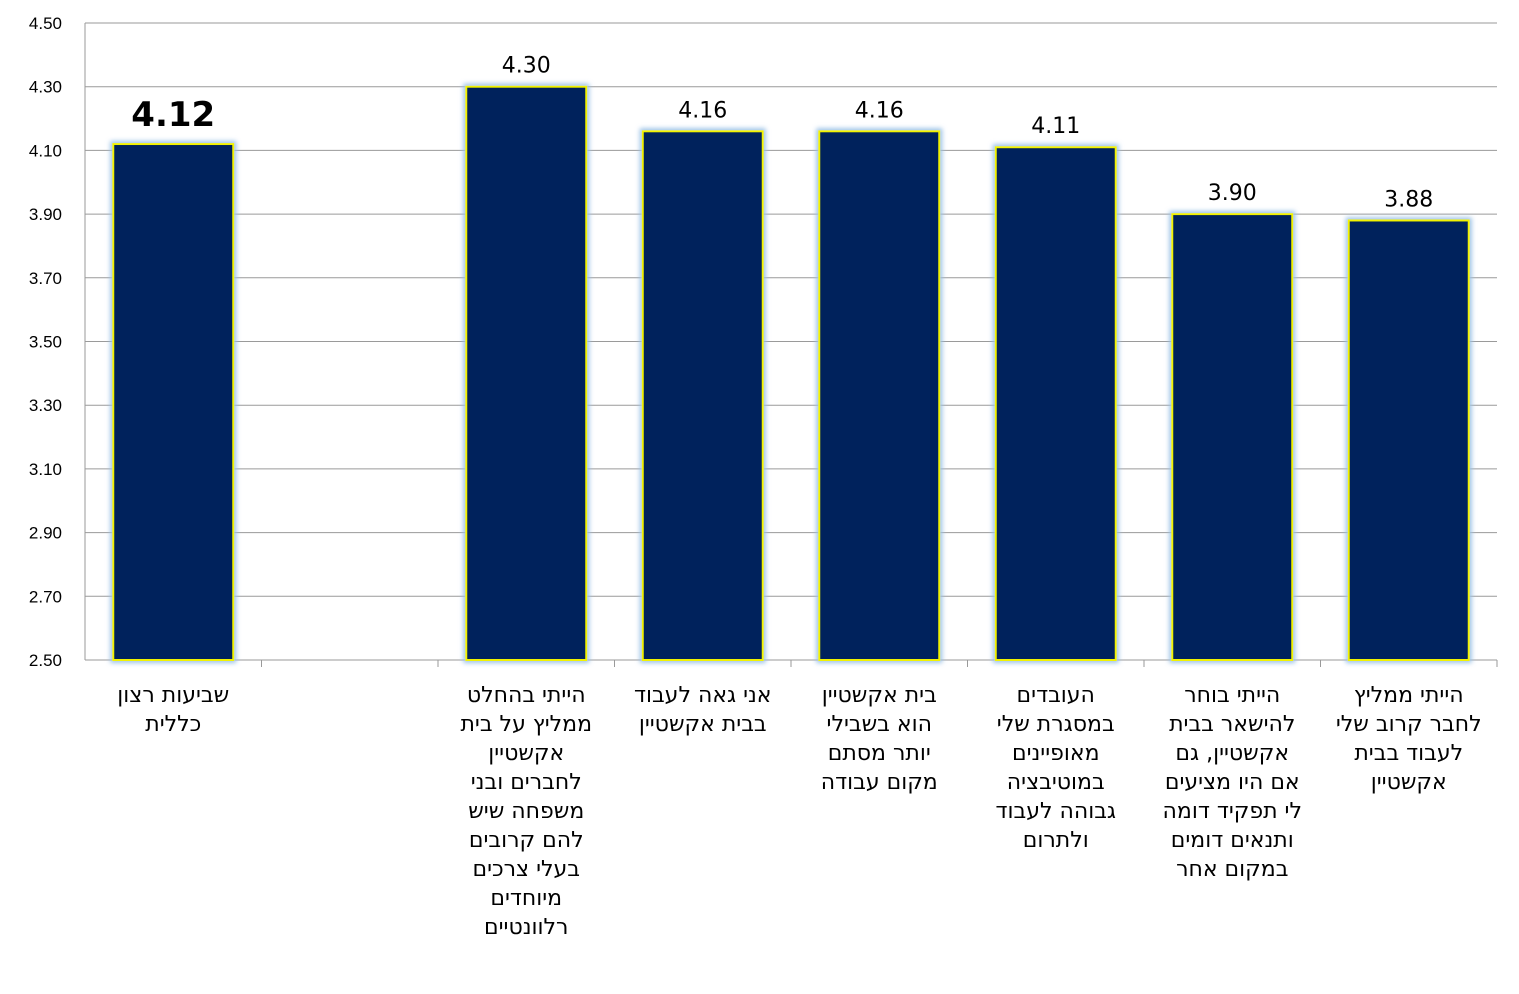 The width and height of the screenshot is (1519, 994). I want to click on data-label: 3.90, so click(1232, 193).